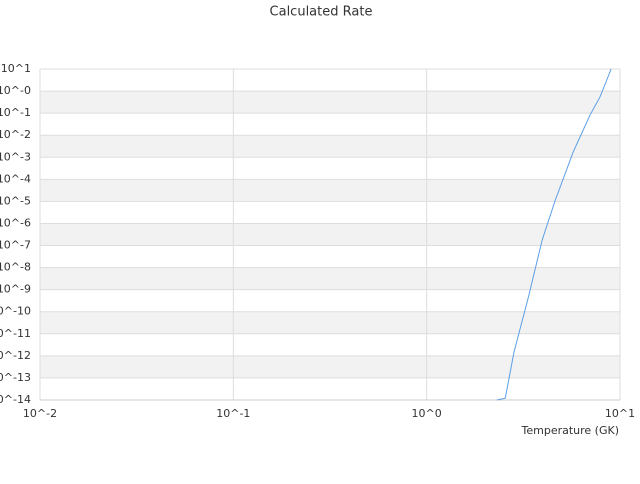 This screenshot has width=640, height=484. I want to click on y-tick-label: 10^-9, so click(15, 289).